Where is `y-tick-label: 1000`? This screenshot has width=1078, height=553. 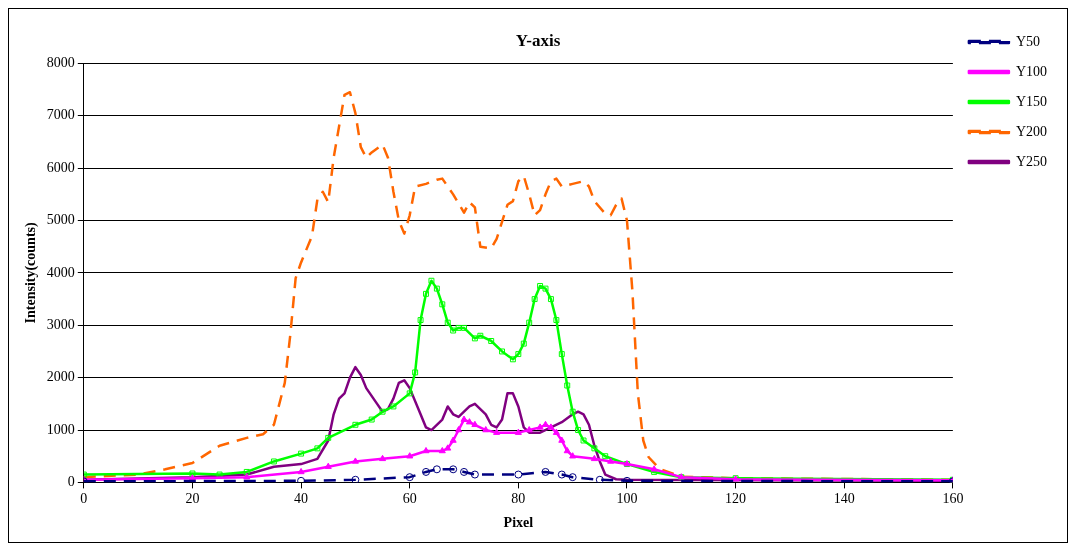 y-tick-label: 1000 is located at coordinates (60, 429).